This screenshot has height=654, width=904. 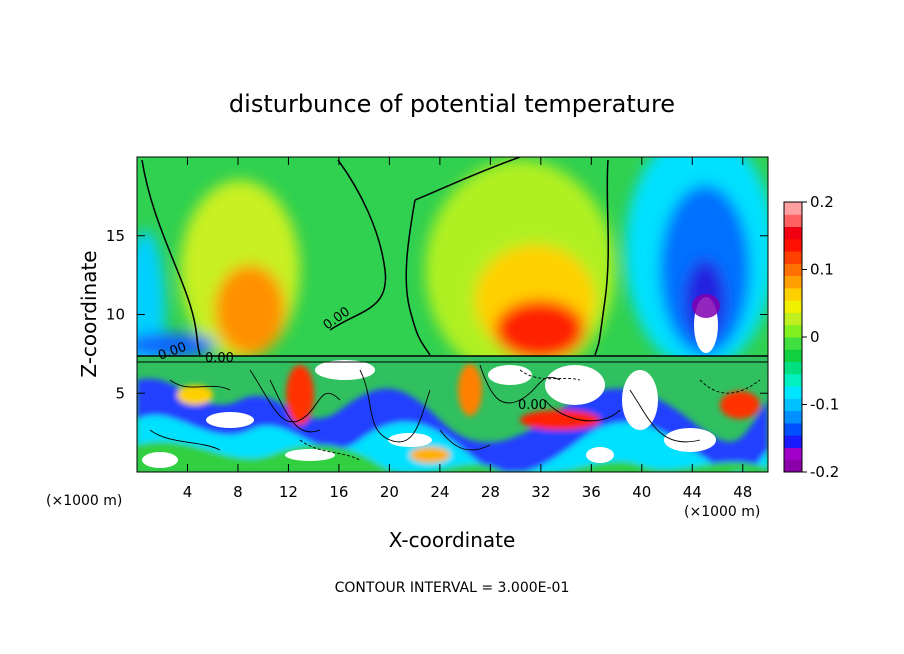 I want to click on colorbar-tick-label: 0, so click(x=815, y=337).